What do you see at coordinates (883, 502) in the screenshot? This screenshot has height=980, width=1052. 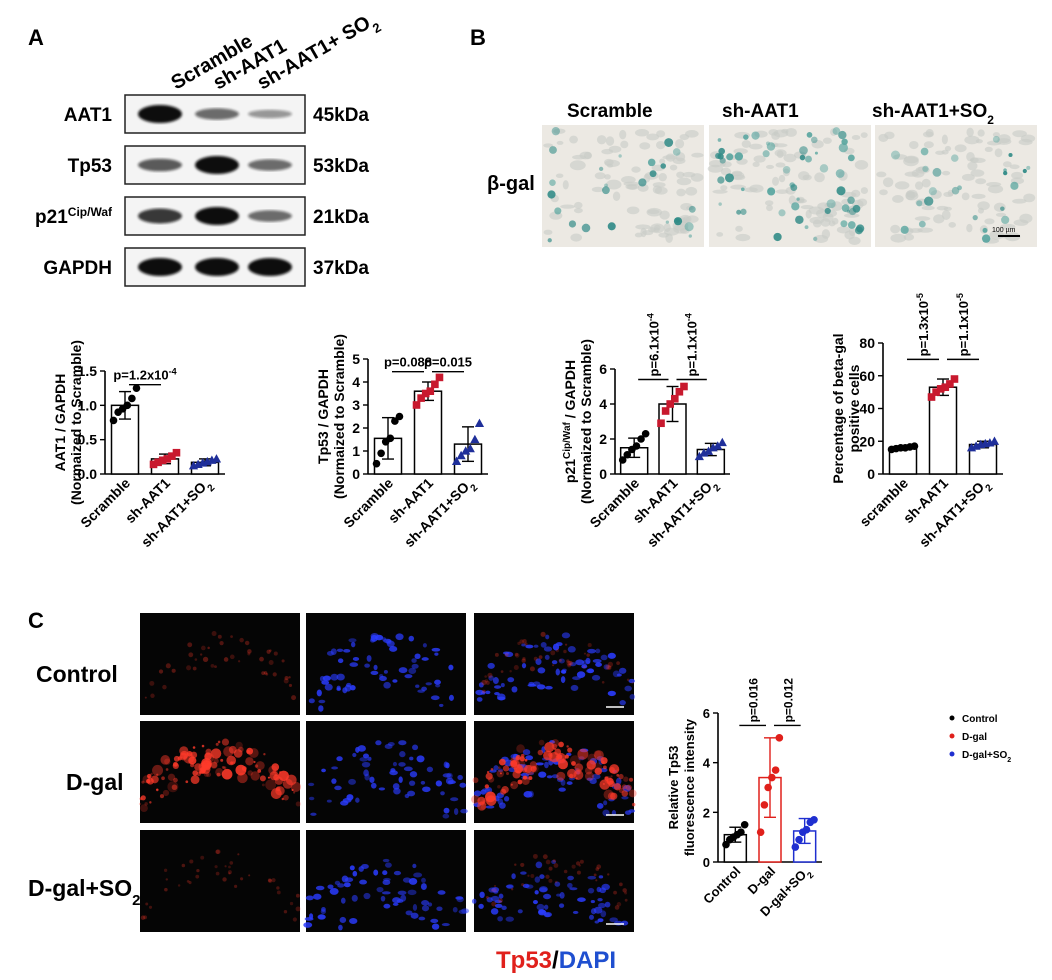 I see `x-tick-label: scramble` at bounding box center [883, 502].